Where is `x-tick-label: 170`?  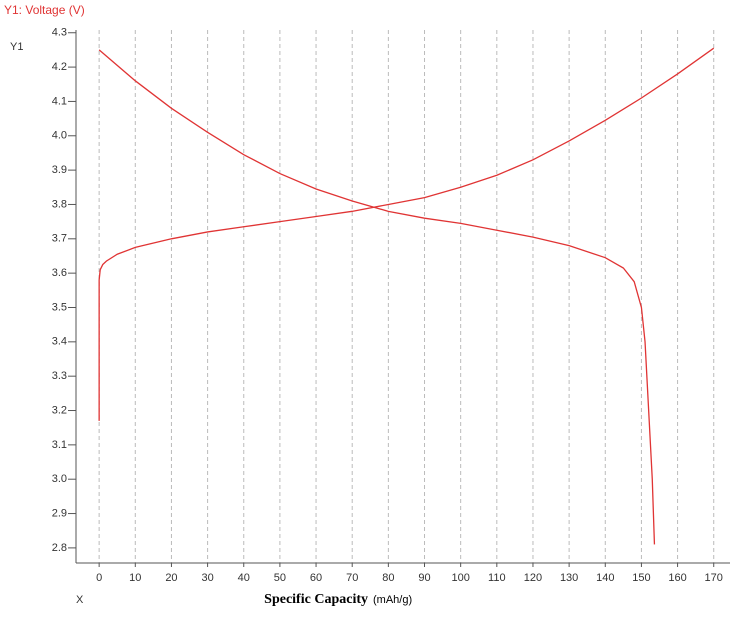 x-tick-label: 170 is located at coordinates (714, 578).